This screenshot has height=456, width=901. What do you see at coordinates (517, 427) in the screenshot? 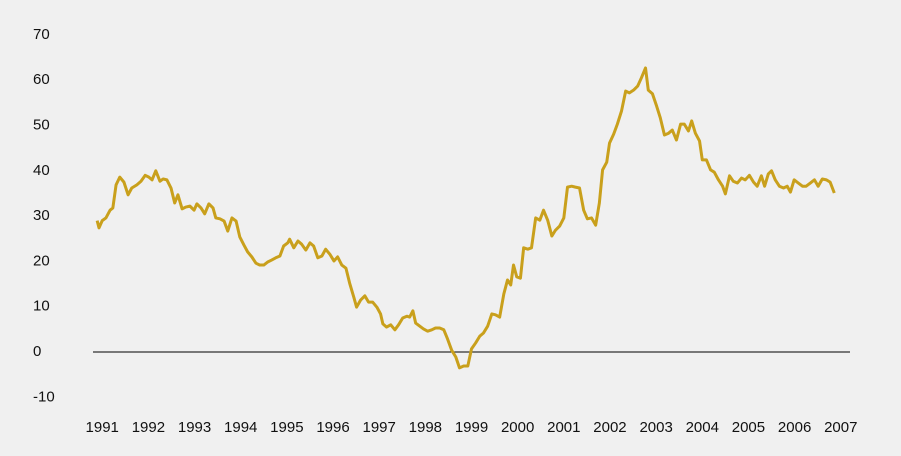
I see `x-tick-label: 2000` at bounding box center [517, 427].